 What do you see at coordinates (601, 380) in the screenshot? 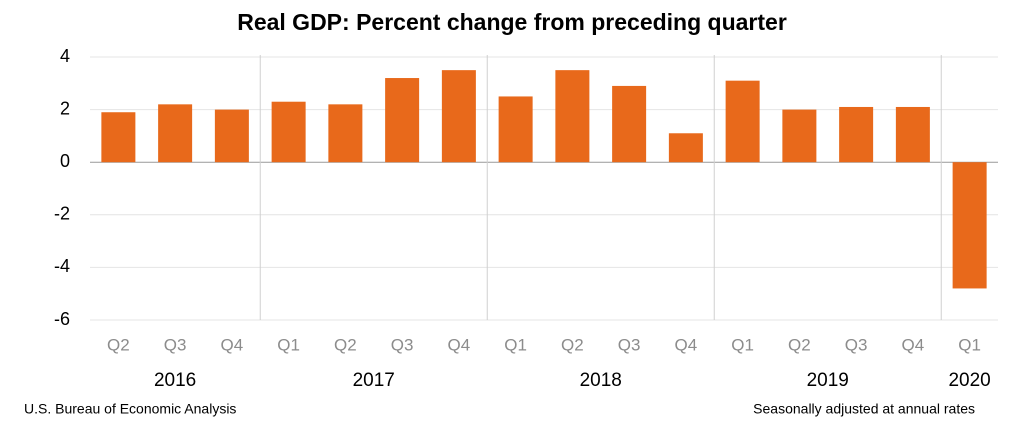
I see `year-label: 2018` at bounding box center [601, 380].